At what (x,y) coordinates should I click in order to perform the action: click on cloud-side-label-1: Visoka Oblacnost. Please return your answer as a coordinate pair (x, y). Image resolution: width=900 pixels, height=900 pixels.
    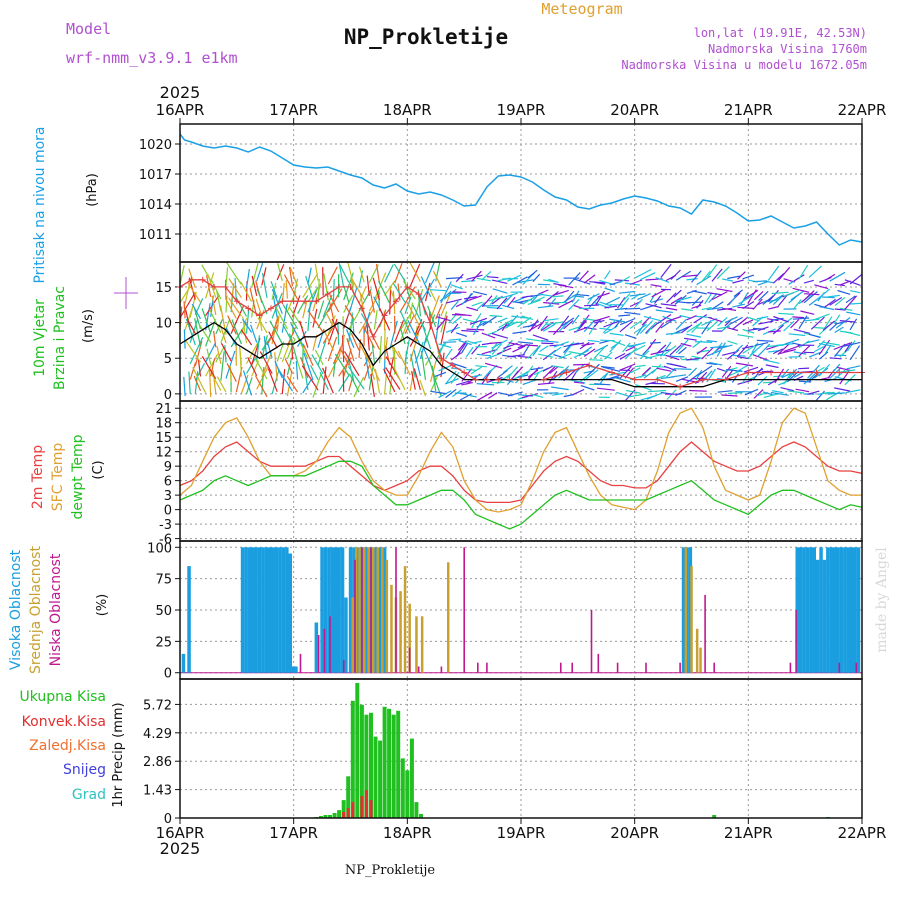
    Looking at the image, I should click on (16, 609).